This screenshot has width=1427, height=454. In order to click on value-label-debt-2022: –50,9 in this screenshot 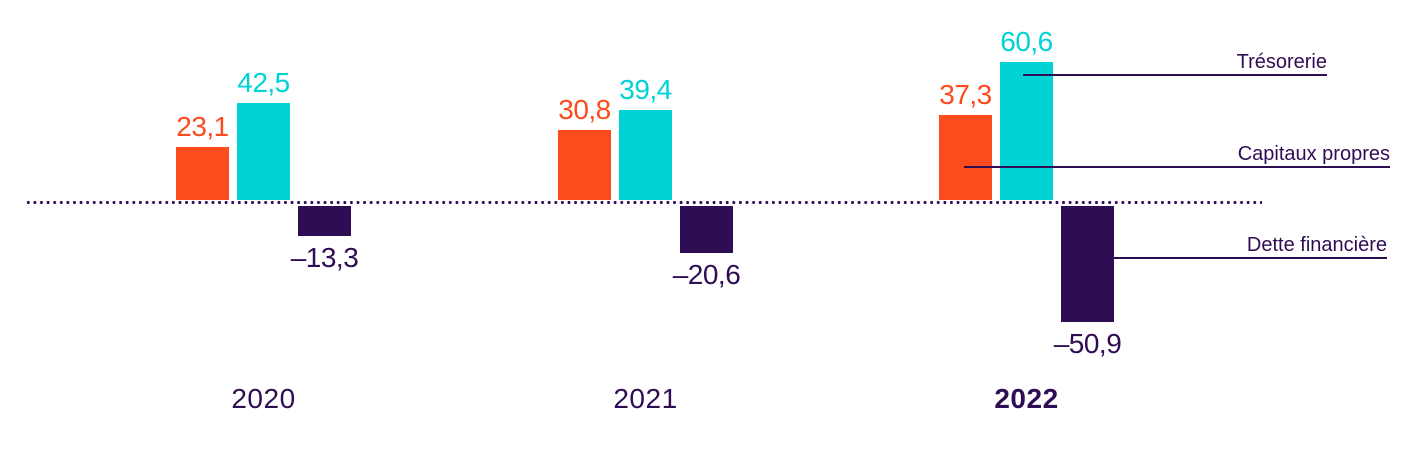, I will do `click(1087, 343)`.